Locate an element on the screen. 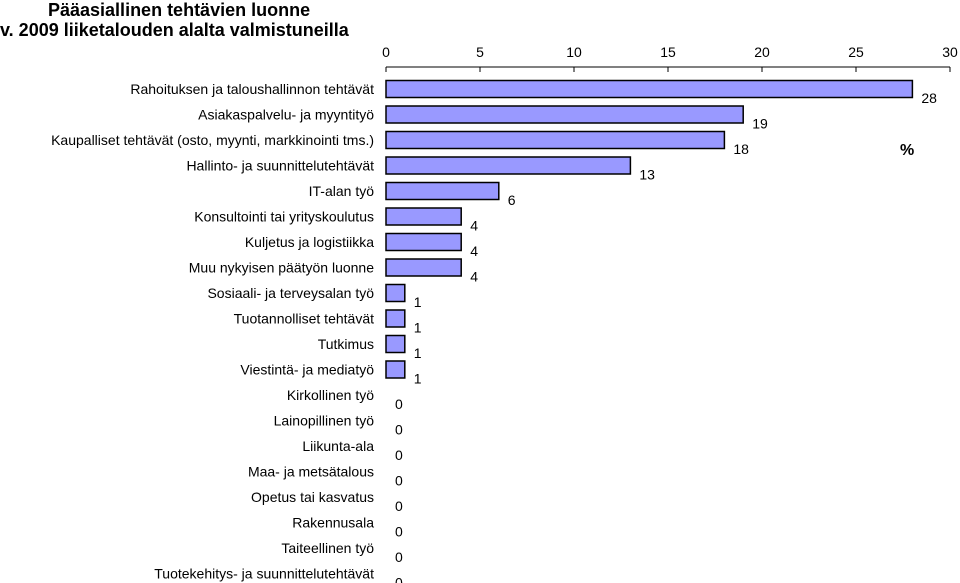 This screenshot has height=583, width=960. category-label: Kirkollinen työ is located at coordinates (330, 395).